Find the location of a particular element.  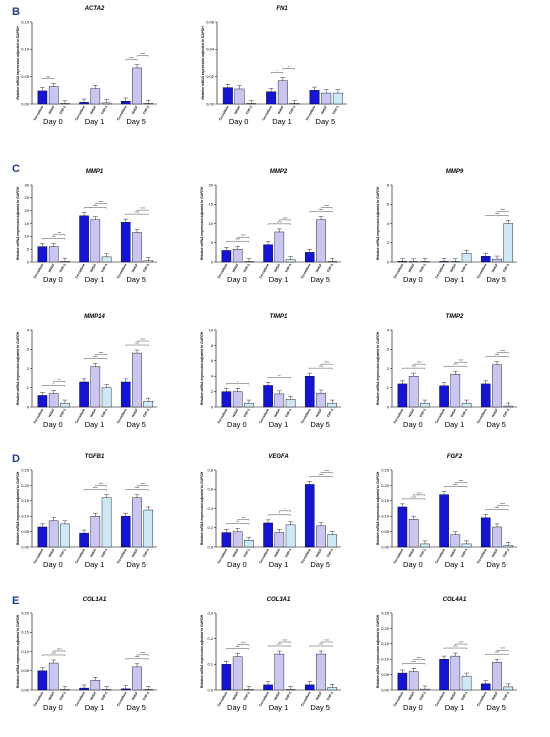

y-tick-label: 0.06 is located at coordinates (210, 21).